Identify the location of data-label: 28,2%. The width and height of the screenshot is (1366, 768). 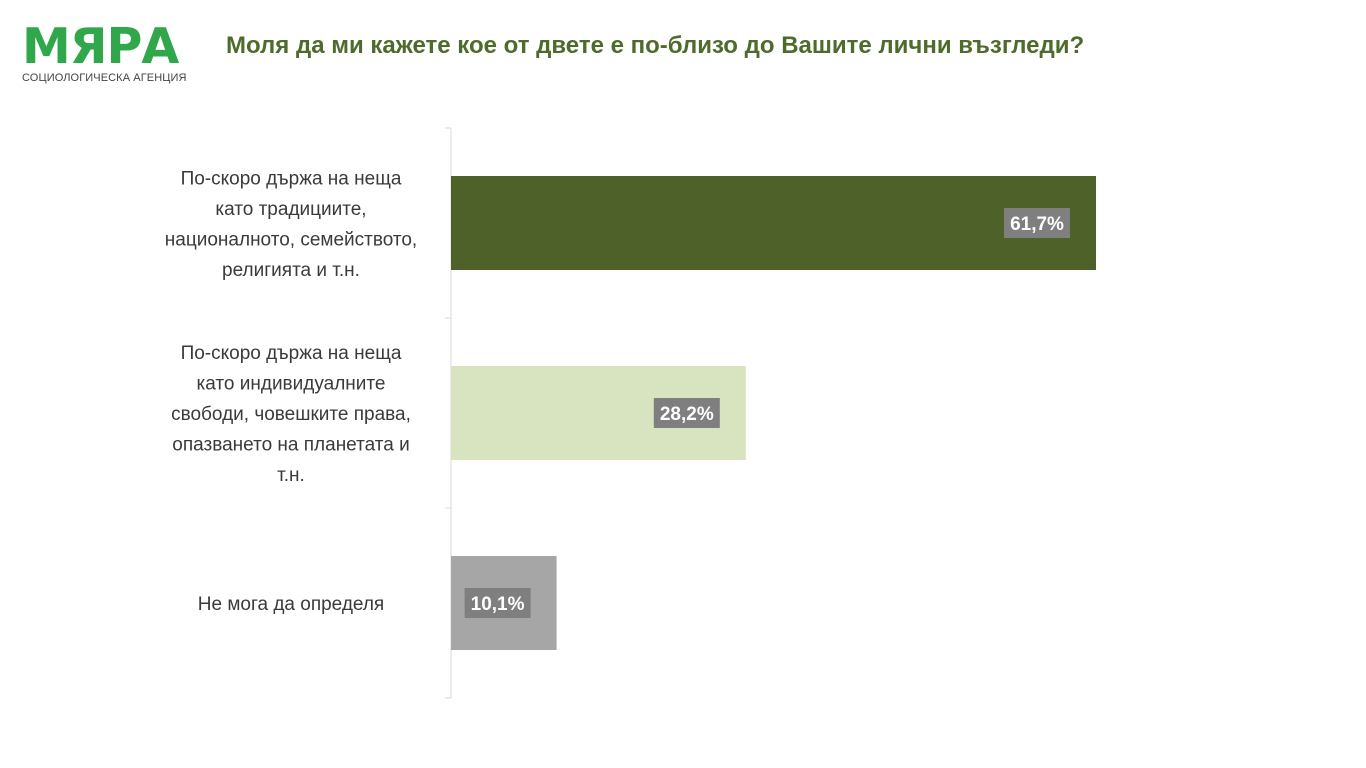
(687, 414).